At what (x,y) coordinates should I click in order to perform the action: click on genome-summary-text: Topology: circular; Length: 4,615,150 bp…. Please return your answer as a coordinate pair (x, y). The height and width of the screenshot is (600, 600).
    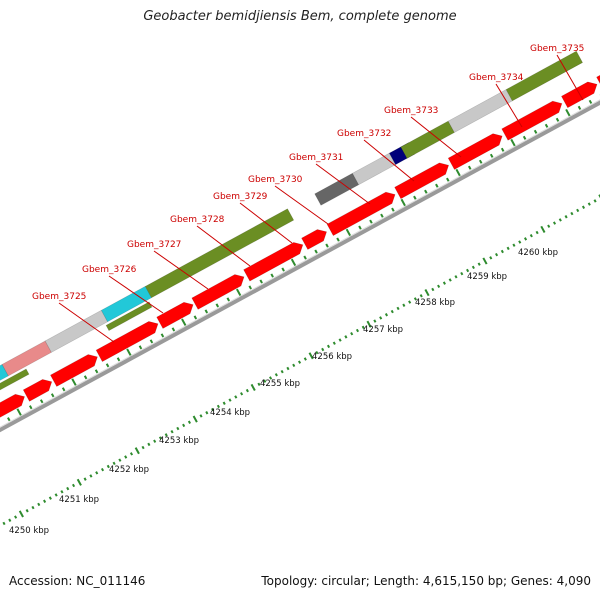
    Looking at the image, I should click on (426, 581).